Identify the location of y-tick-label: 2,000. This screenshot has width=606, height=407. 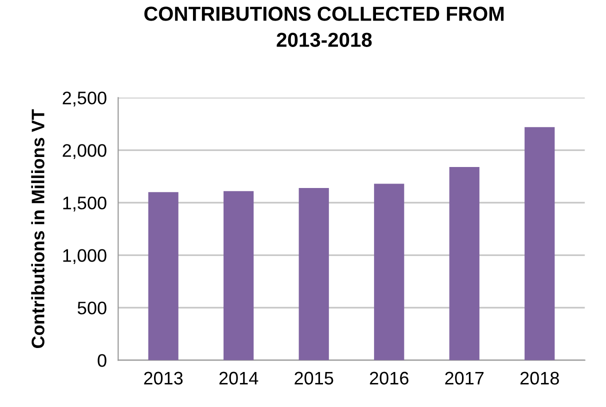
(84, 152).